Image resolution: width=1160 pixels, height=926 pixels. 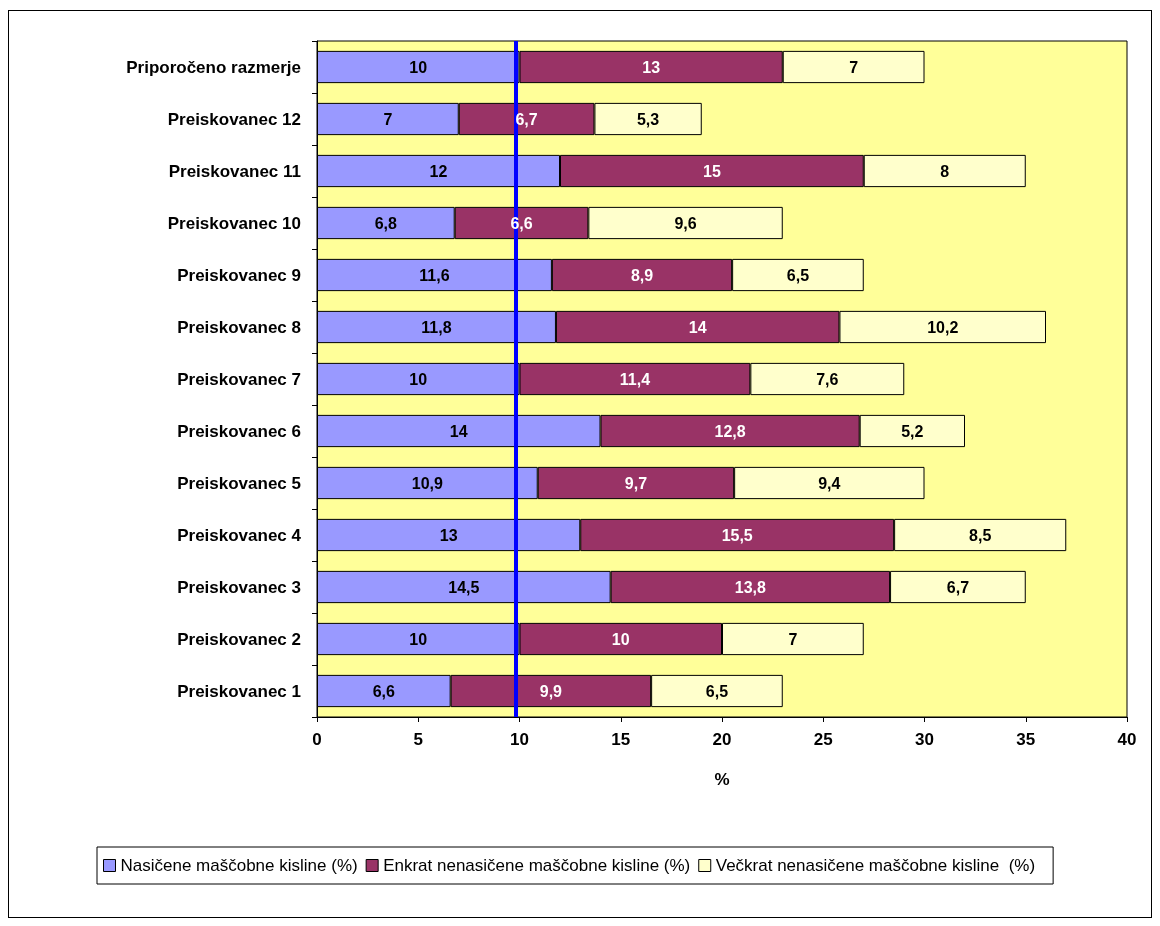 What do you see at coordinates (730, 431) in the screenshot?
I see `data-label: 12,8` at bounding box center [730, 431].